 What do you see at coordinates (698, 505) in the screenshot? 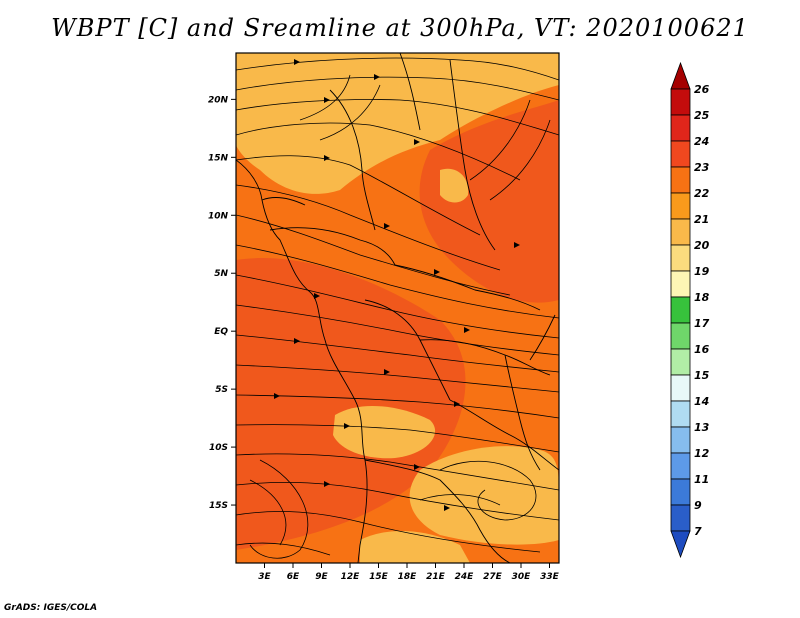
I see `colorbar-label: 9` at bounding box center [698, 505].